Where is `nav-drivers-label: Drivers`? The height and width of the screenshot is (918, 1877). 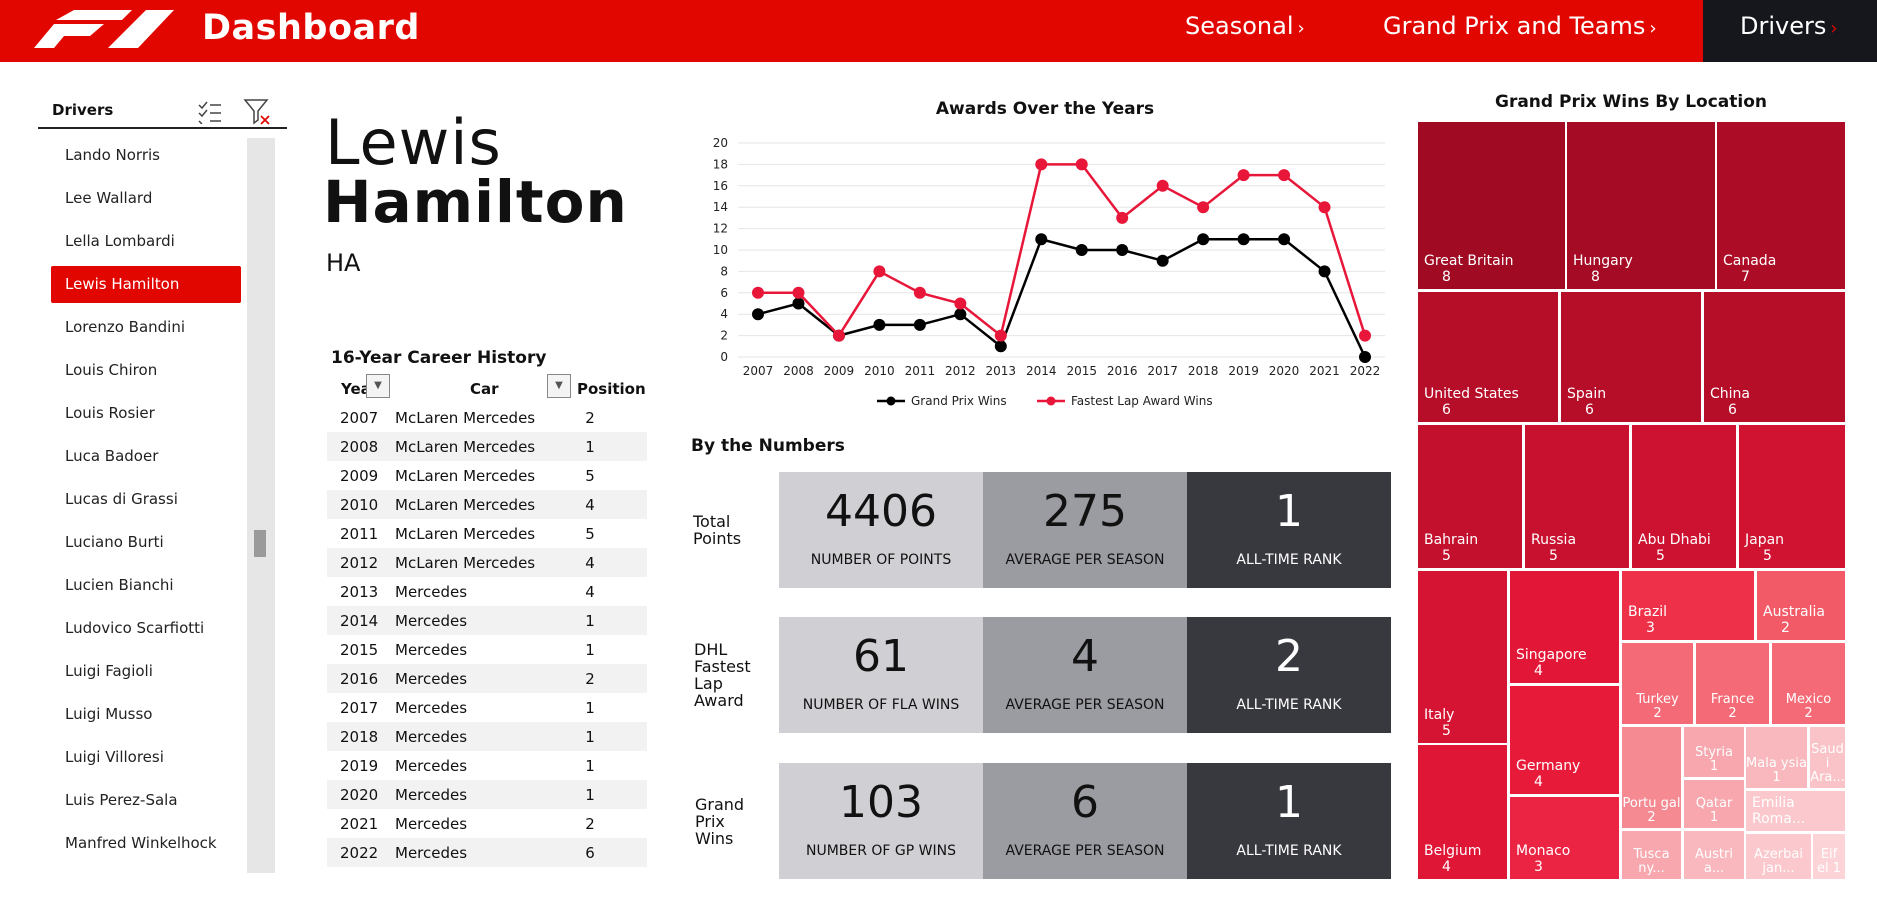
nav-drivers-label: Drivers is located at coordinates (1783, 26).